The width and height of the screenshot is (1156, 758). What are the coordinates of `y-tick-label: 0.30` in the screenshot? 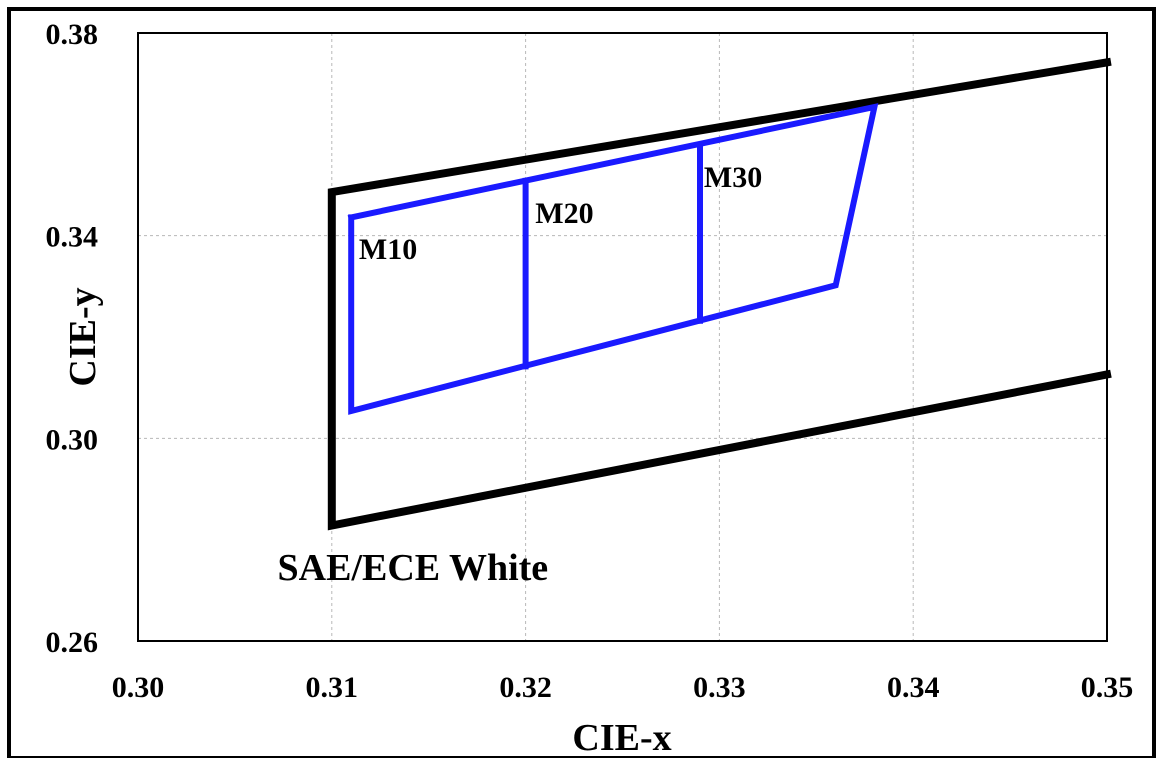 It's located at (72, 439).